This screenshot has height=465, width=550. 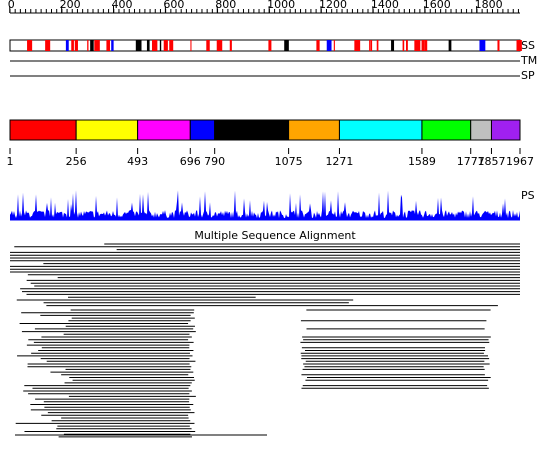 I want to click on ruler-label: 1600, so click(x=437, y=5).